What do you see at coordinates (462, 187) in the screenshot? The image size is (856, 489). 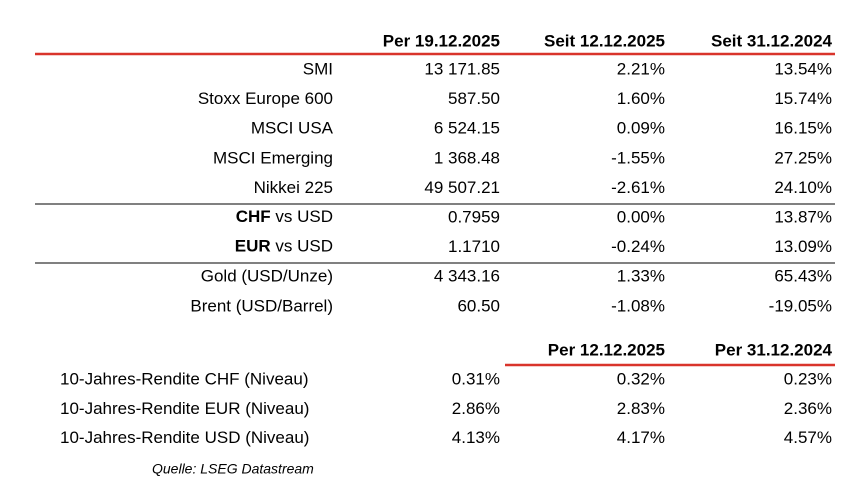 I see `cell: 49 507.21` at bounding box center [462, 187].